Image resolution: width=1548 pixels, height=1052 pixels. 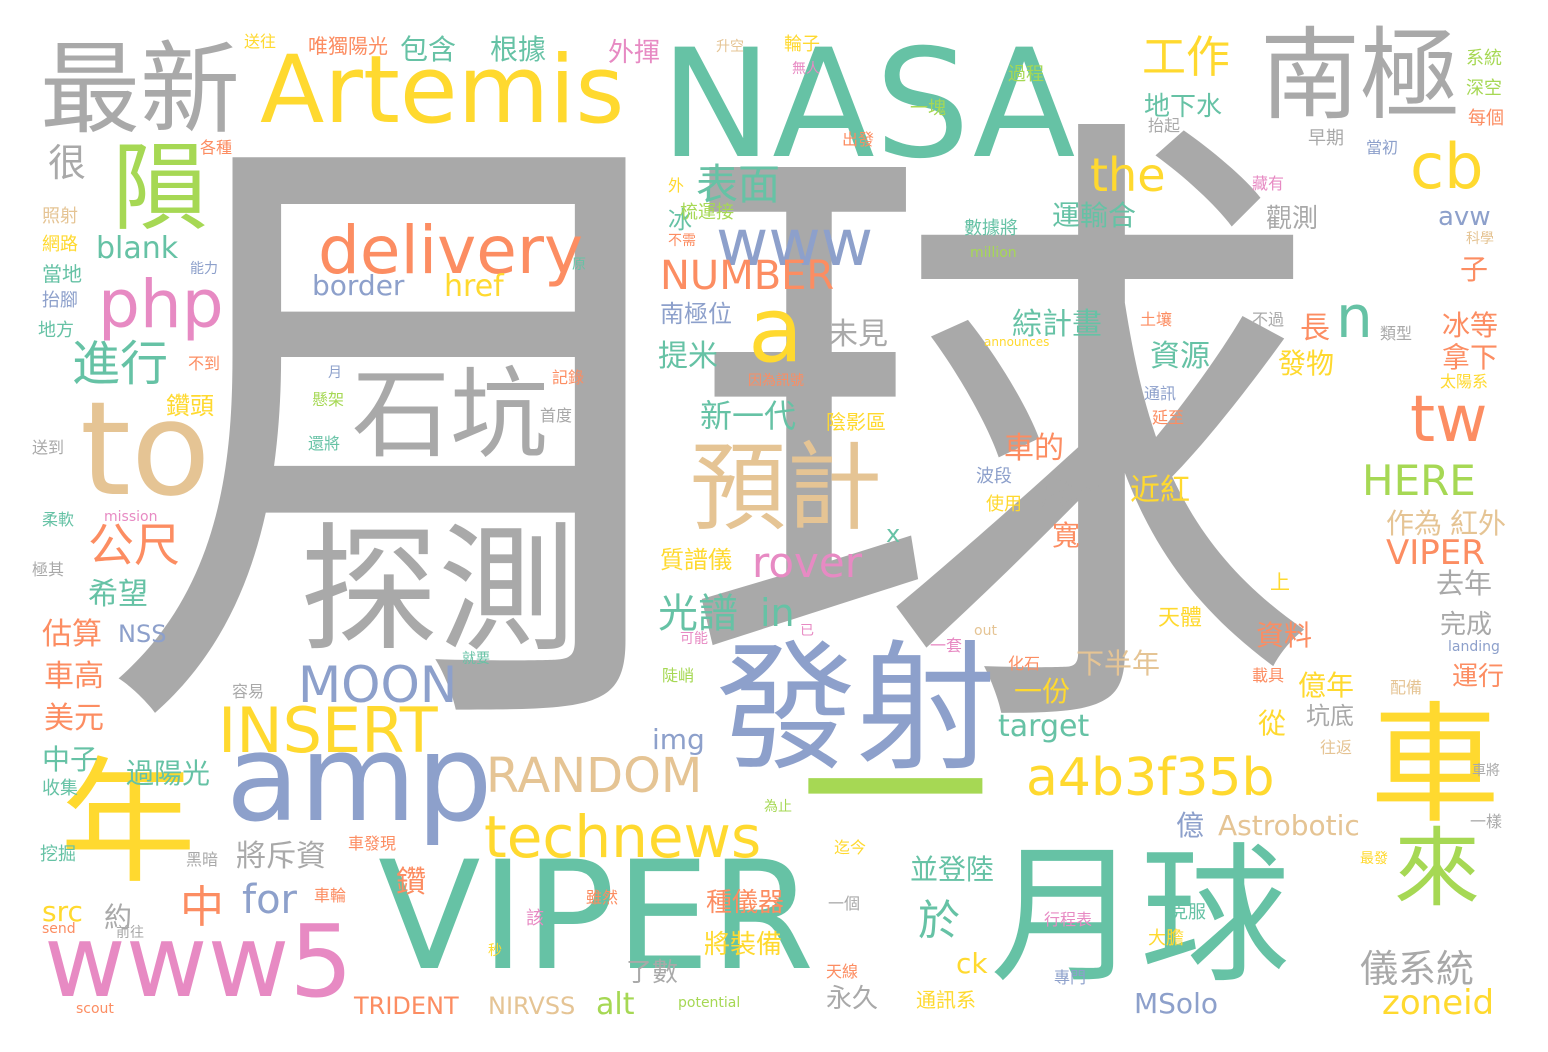 What do you see at coordinates (145, 449) in the screenshot?
I see `word-to: to` at bounding box center [145, 449].